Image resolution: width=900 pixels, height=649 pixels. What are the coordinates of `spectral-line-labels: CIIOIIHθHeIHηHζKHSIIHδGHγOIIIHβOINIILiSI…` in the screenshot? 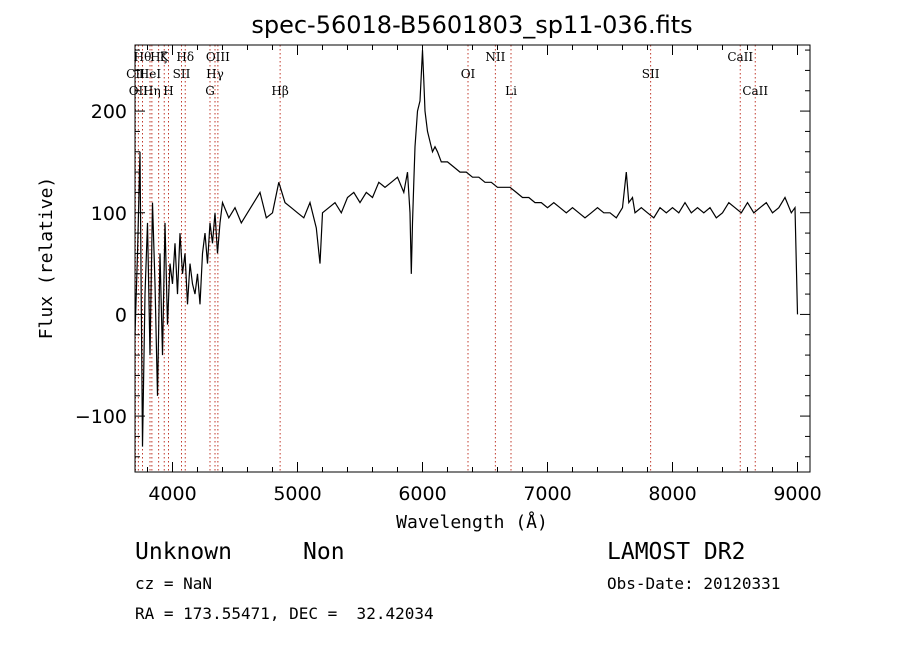 It's located at (447, 74).